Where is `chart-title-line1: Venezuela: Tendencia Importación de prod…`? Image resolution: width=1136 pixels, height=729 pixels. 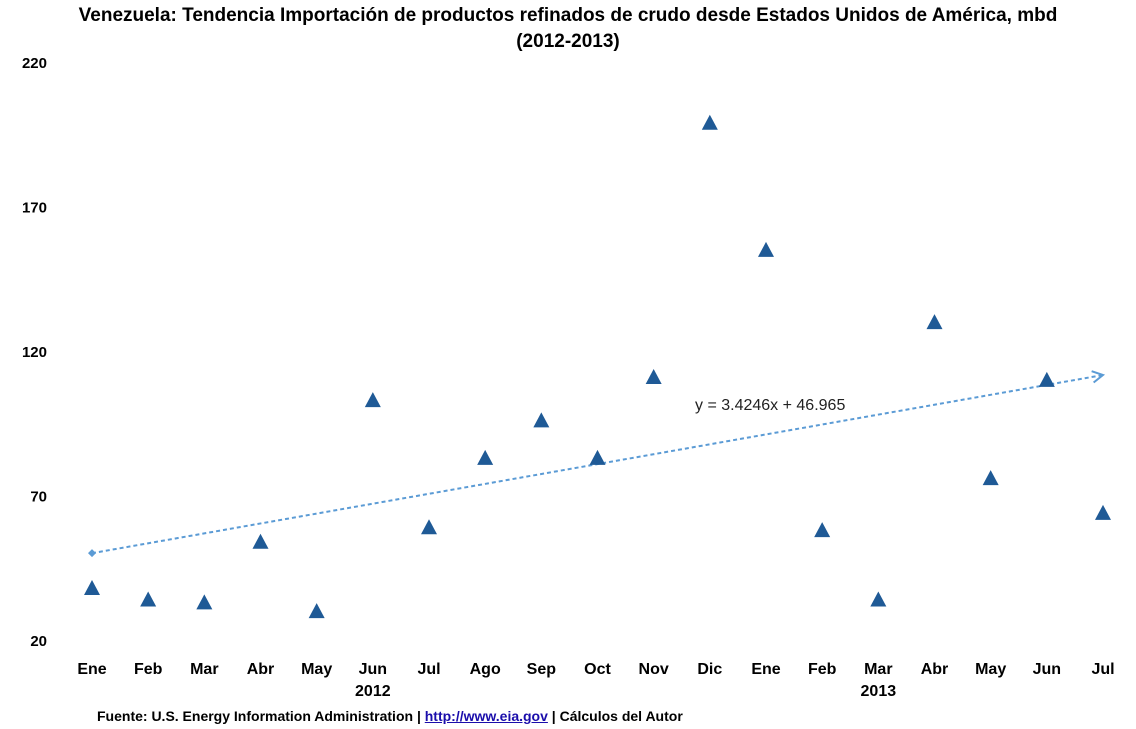
chart-title-line1: Venezuela: Tendencia Importación de prod… is located at coordinates (568, 15).